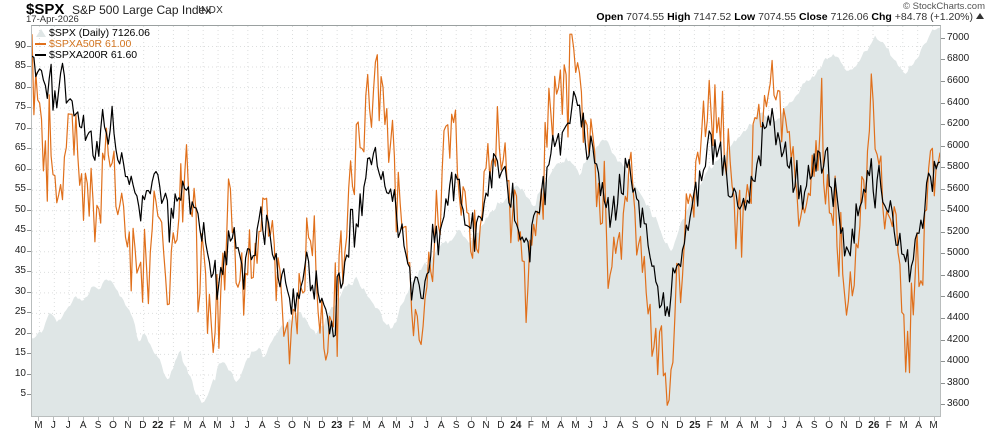 This screenshot has width=990, height=438. I want to click on y-right-tick-label: 4200, so click(958, 339).